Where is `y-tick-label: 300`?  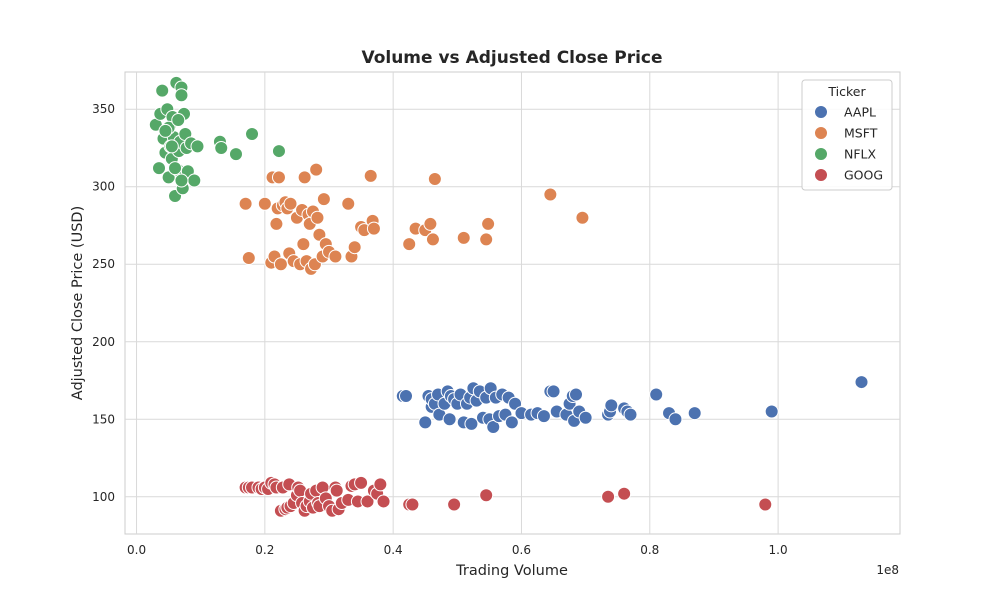 y-tick-label: 300 is located at coordinates (103, 187).